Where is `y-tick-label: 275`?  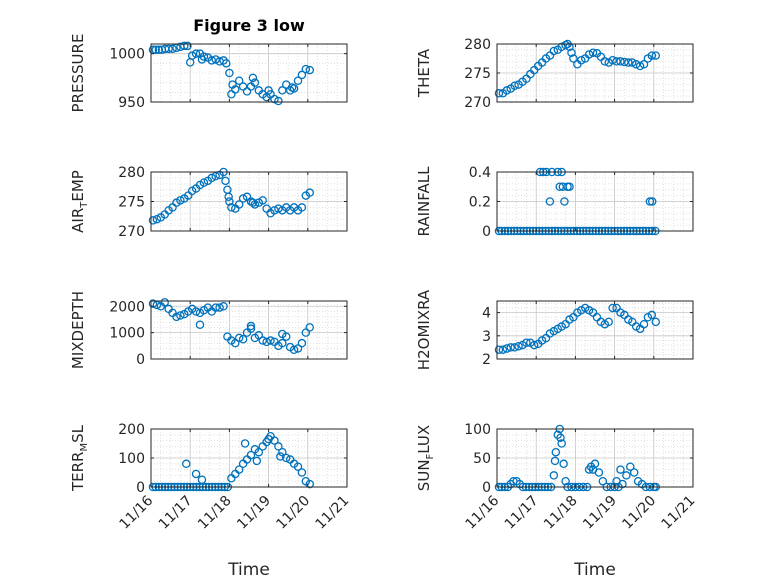
y-tick-label: 275 is located at coordinates (131, 203).